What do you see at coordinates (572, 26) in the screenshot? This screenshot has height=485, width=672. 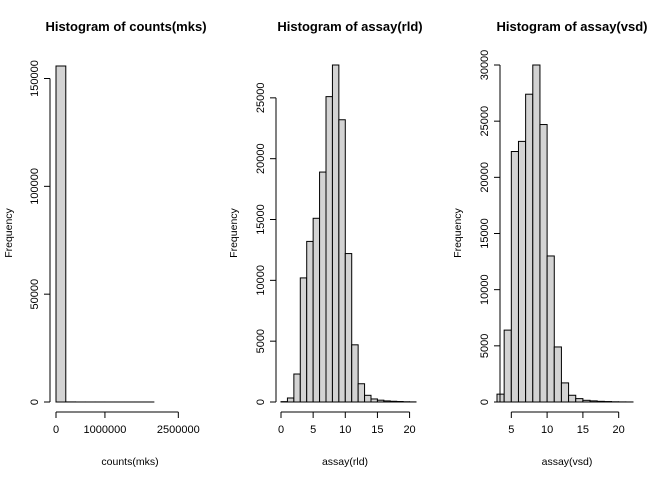 I see `chart-title: Histogram of assay(vsd)` at bounding box center [572, 26].